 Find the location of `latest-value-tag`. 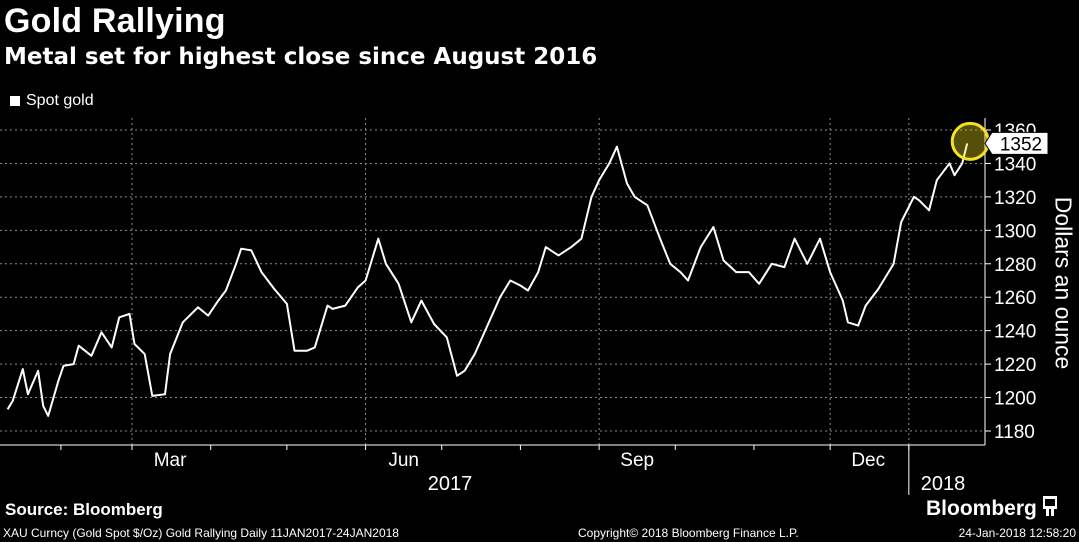

latest-value-tag is located at coordinates (1016, 143).